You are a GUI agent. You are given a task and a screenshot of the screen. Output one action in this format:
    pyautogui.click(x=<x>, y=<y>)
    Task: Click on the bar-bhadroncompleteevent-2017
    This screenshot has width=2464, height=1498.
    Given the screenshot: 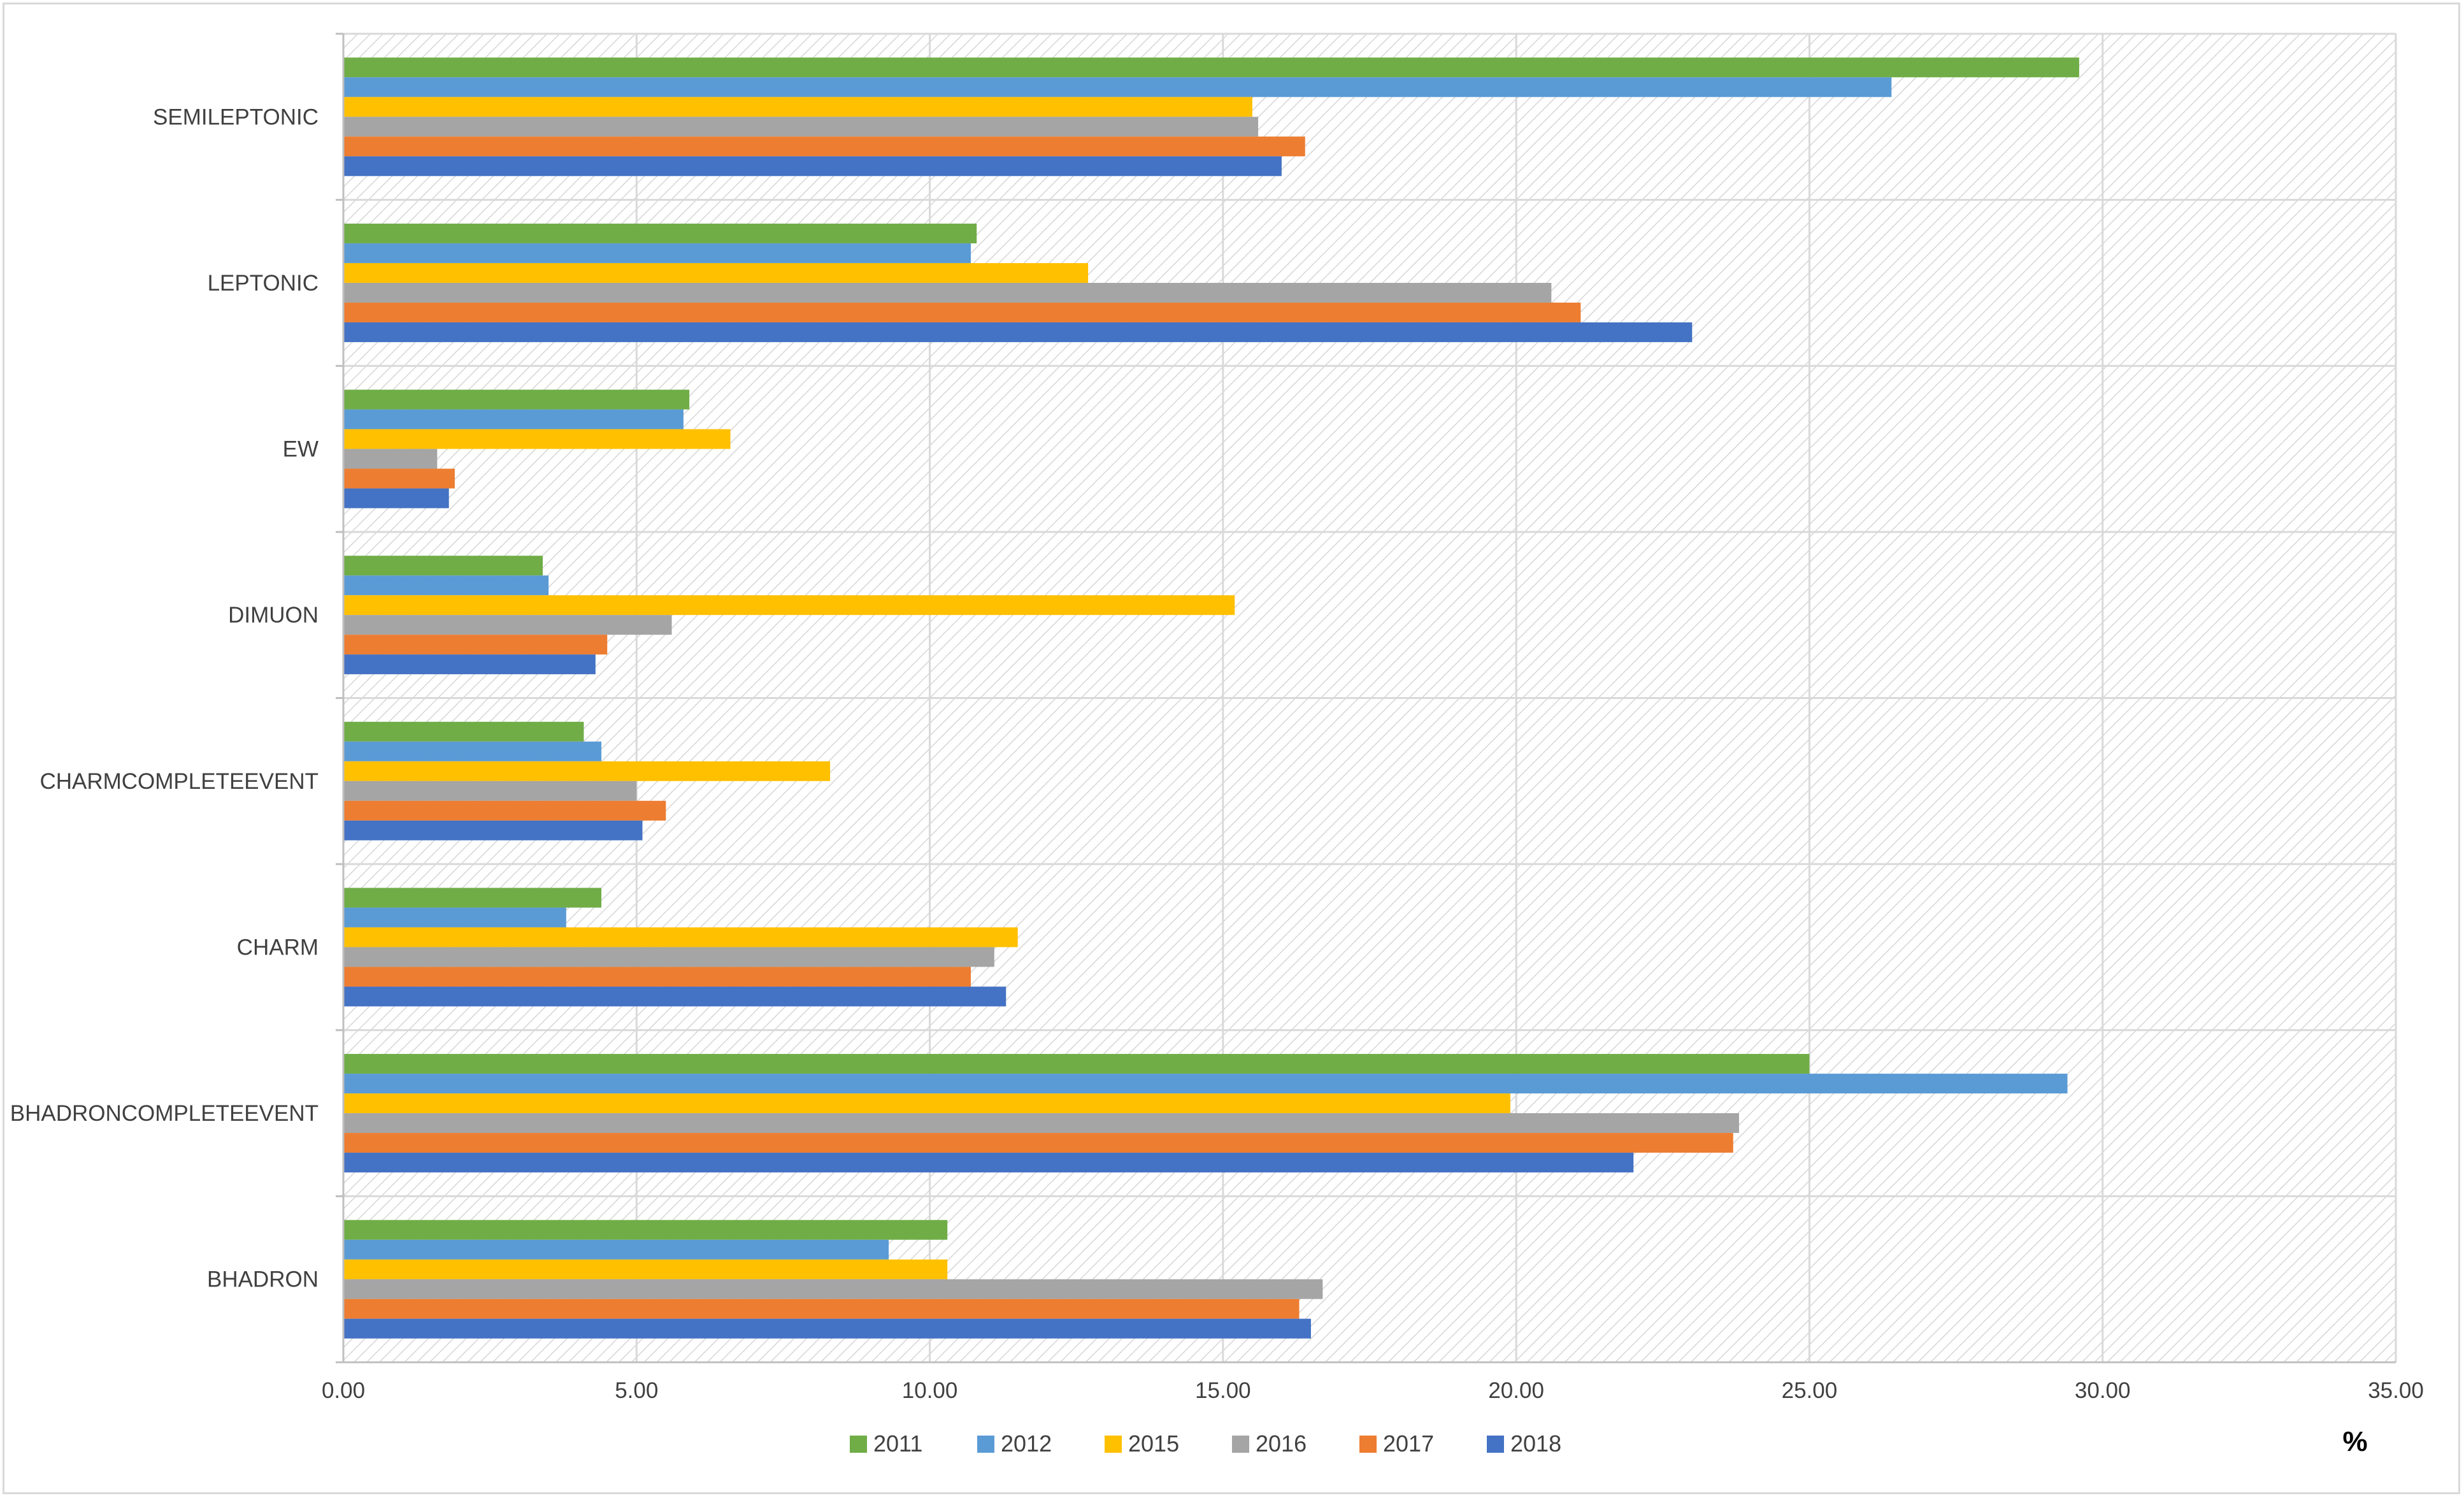 What is the action you would take?
    pyautogui.click(x=1038, y=1143)
    